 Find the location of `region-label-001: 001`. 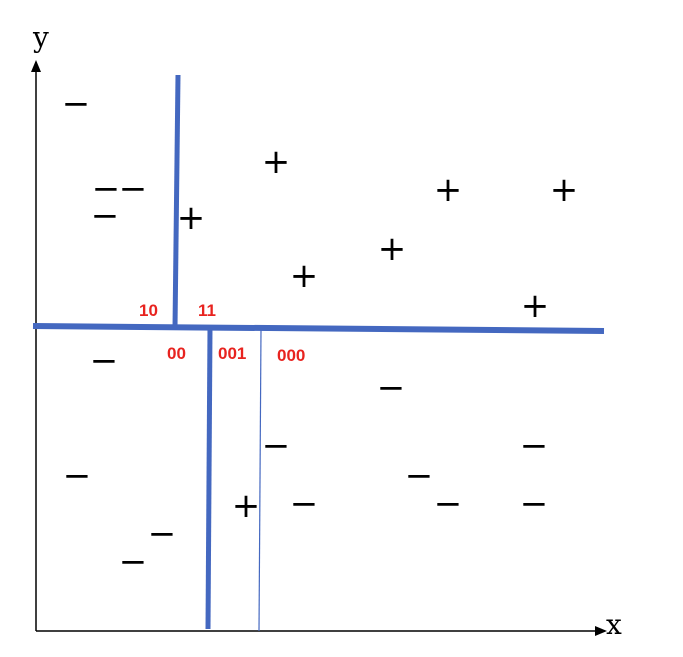

region-label-001: 001 is located at coordinates (232, 353).